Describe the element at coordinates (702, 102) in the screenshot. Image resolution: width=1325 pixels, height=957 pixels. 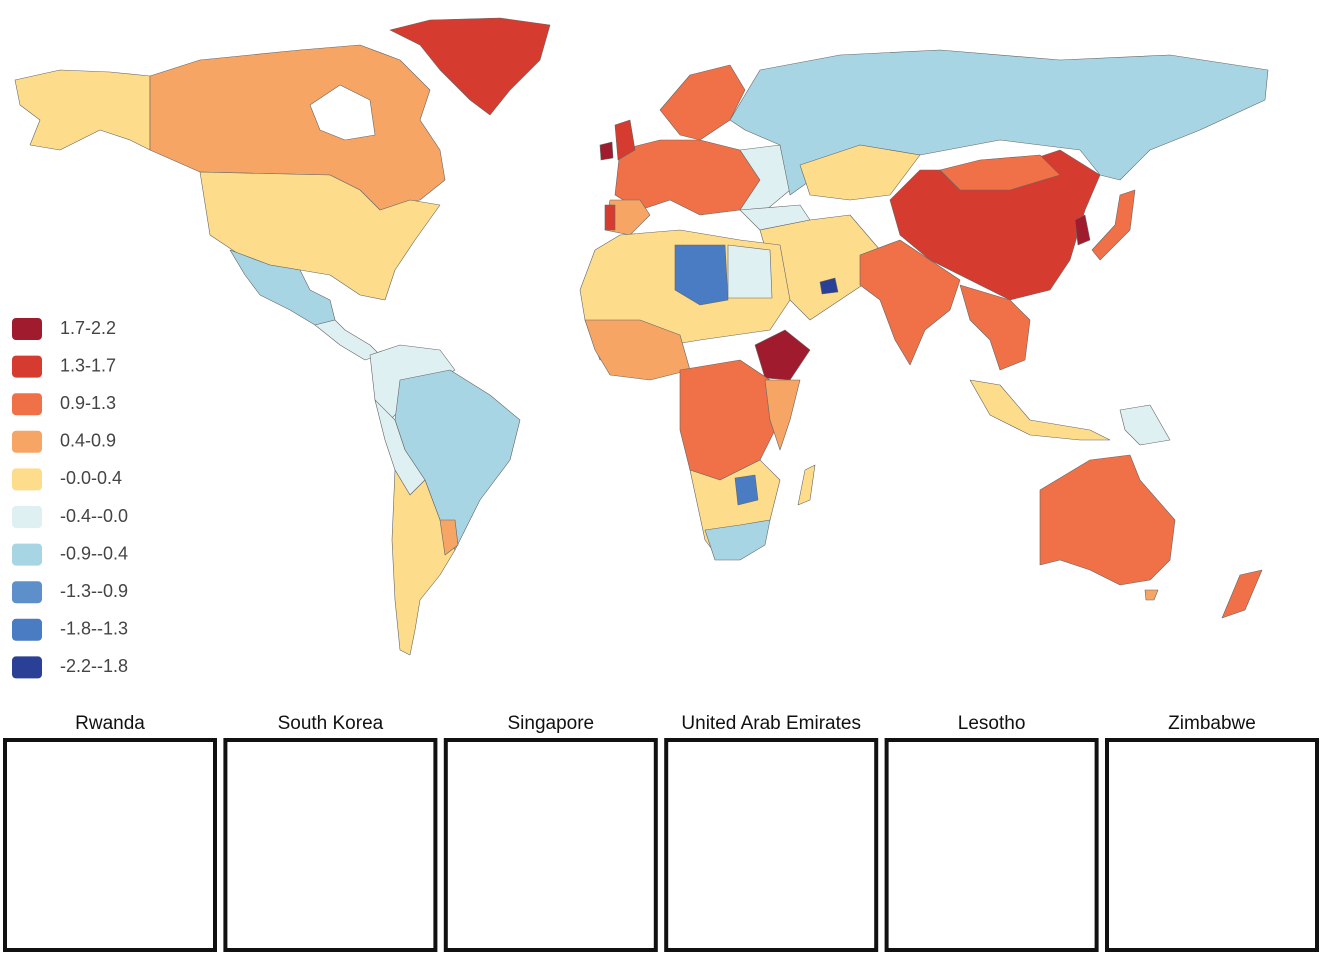
I see `scandinavia` at that location.